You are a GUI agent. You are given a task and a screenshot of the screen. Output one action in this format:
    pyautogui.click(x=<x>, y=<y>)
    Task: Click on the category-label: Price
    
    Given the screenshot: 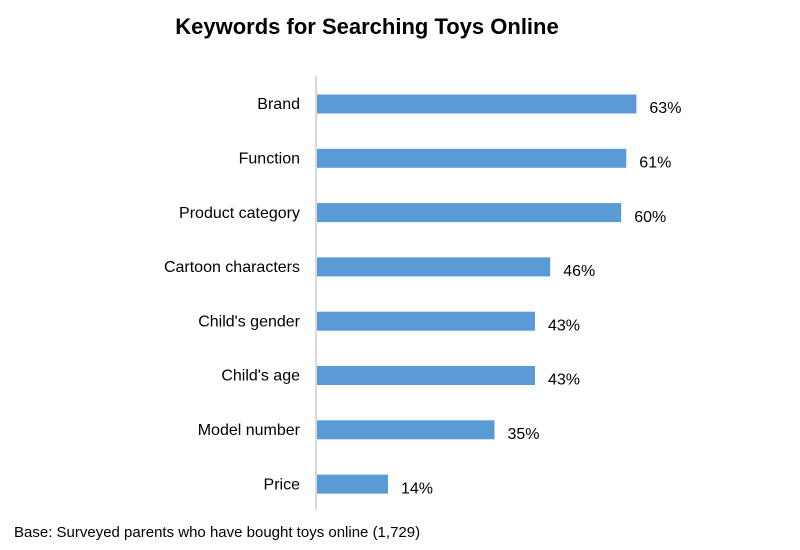 What is the action you would take?
    pyautogui.click(x=282, y=484)
    